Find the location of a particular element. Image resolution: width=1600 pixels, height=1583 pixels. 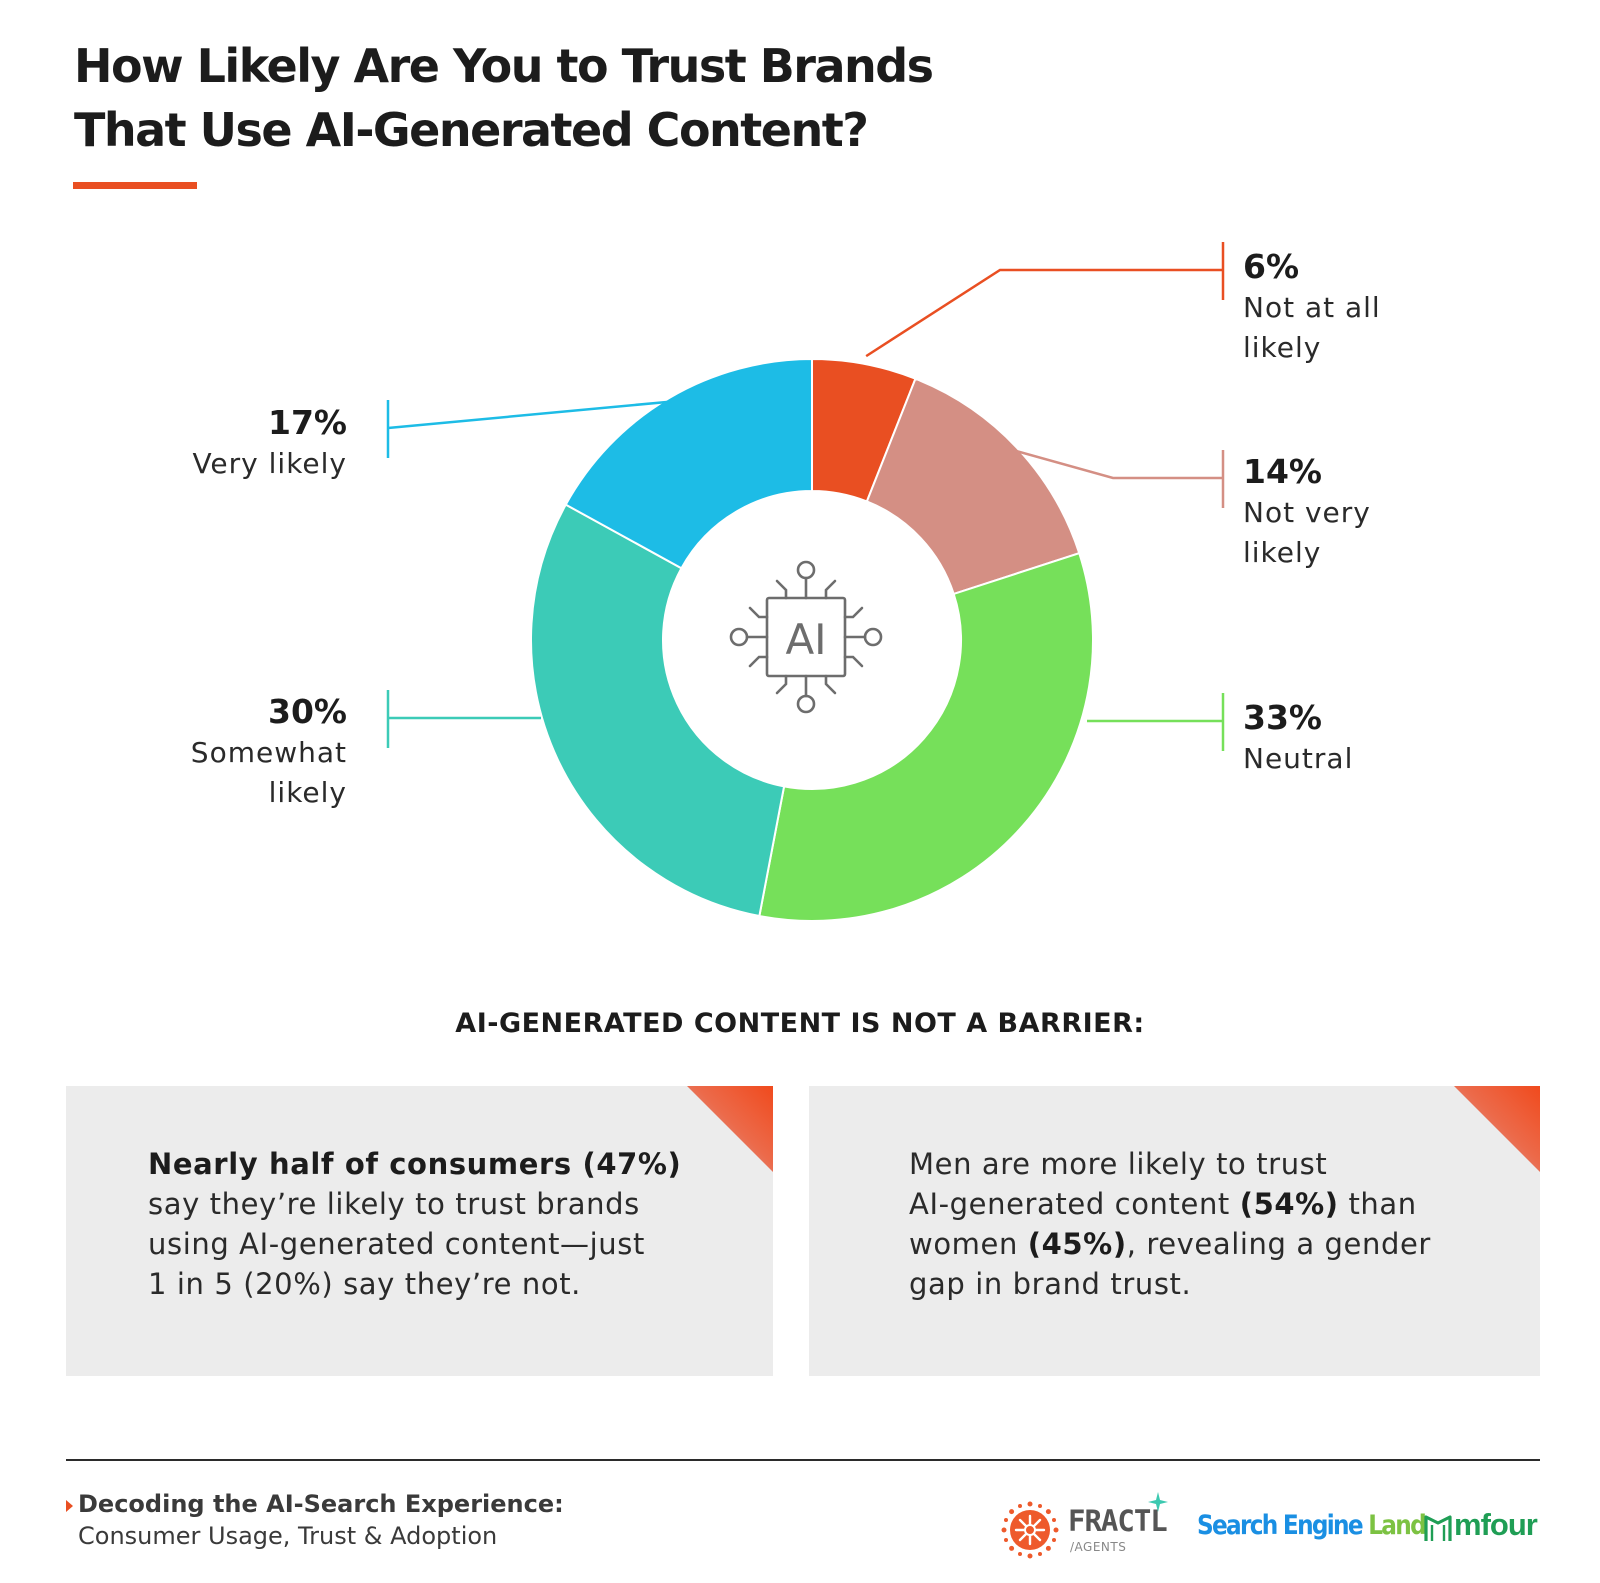

fractl-logo: FRACTL /AGENTS is located at coordinates (1083, 1530).